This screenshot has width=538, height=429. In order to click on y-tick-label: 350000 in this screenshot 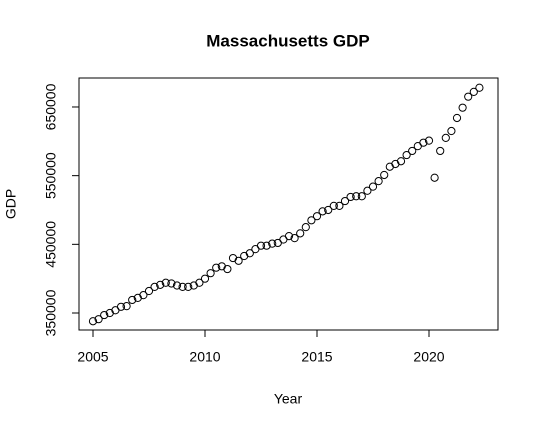, I will do `click(51, 312)`.